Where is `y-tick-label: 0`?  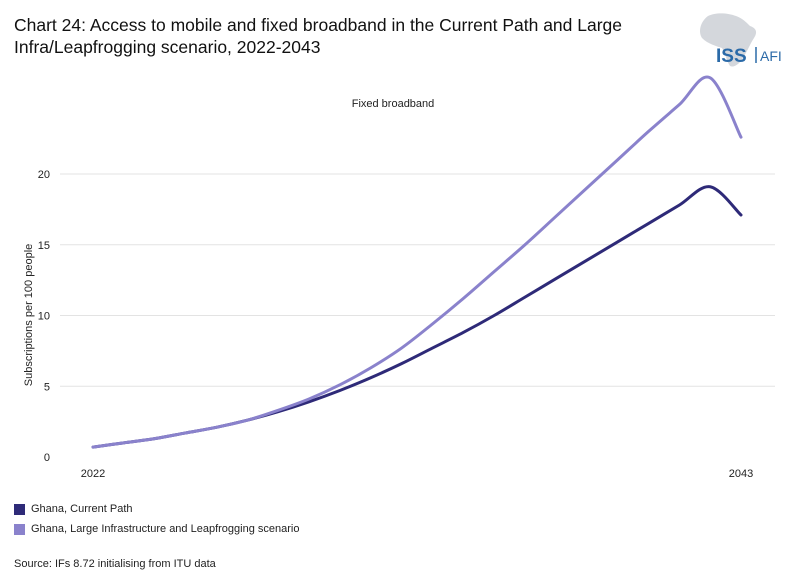 y-tick-label: 0 is located at coordinates (47, 458).